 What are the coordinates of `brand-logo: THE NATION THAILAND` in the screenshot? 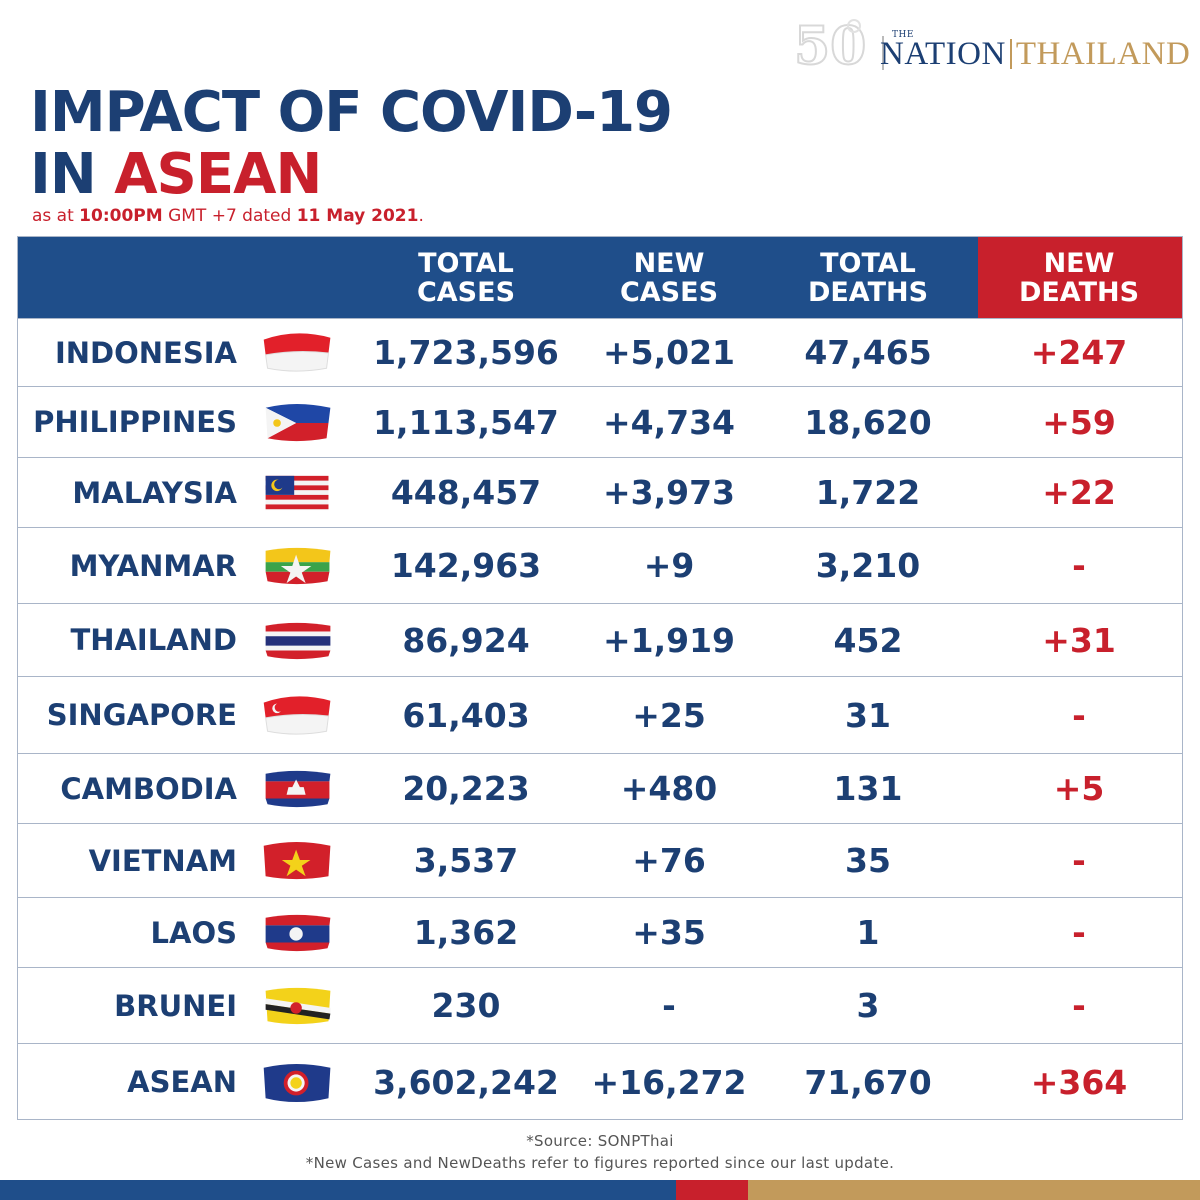 It's located at (1035, 51).